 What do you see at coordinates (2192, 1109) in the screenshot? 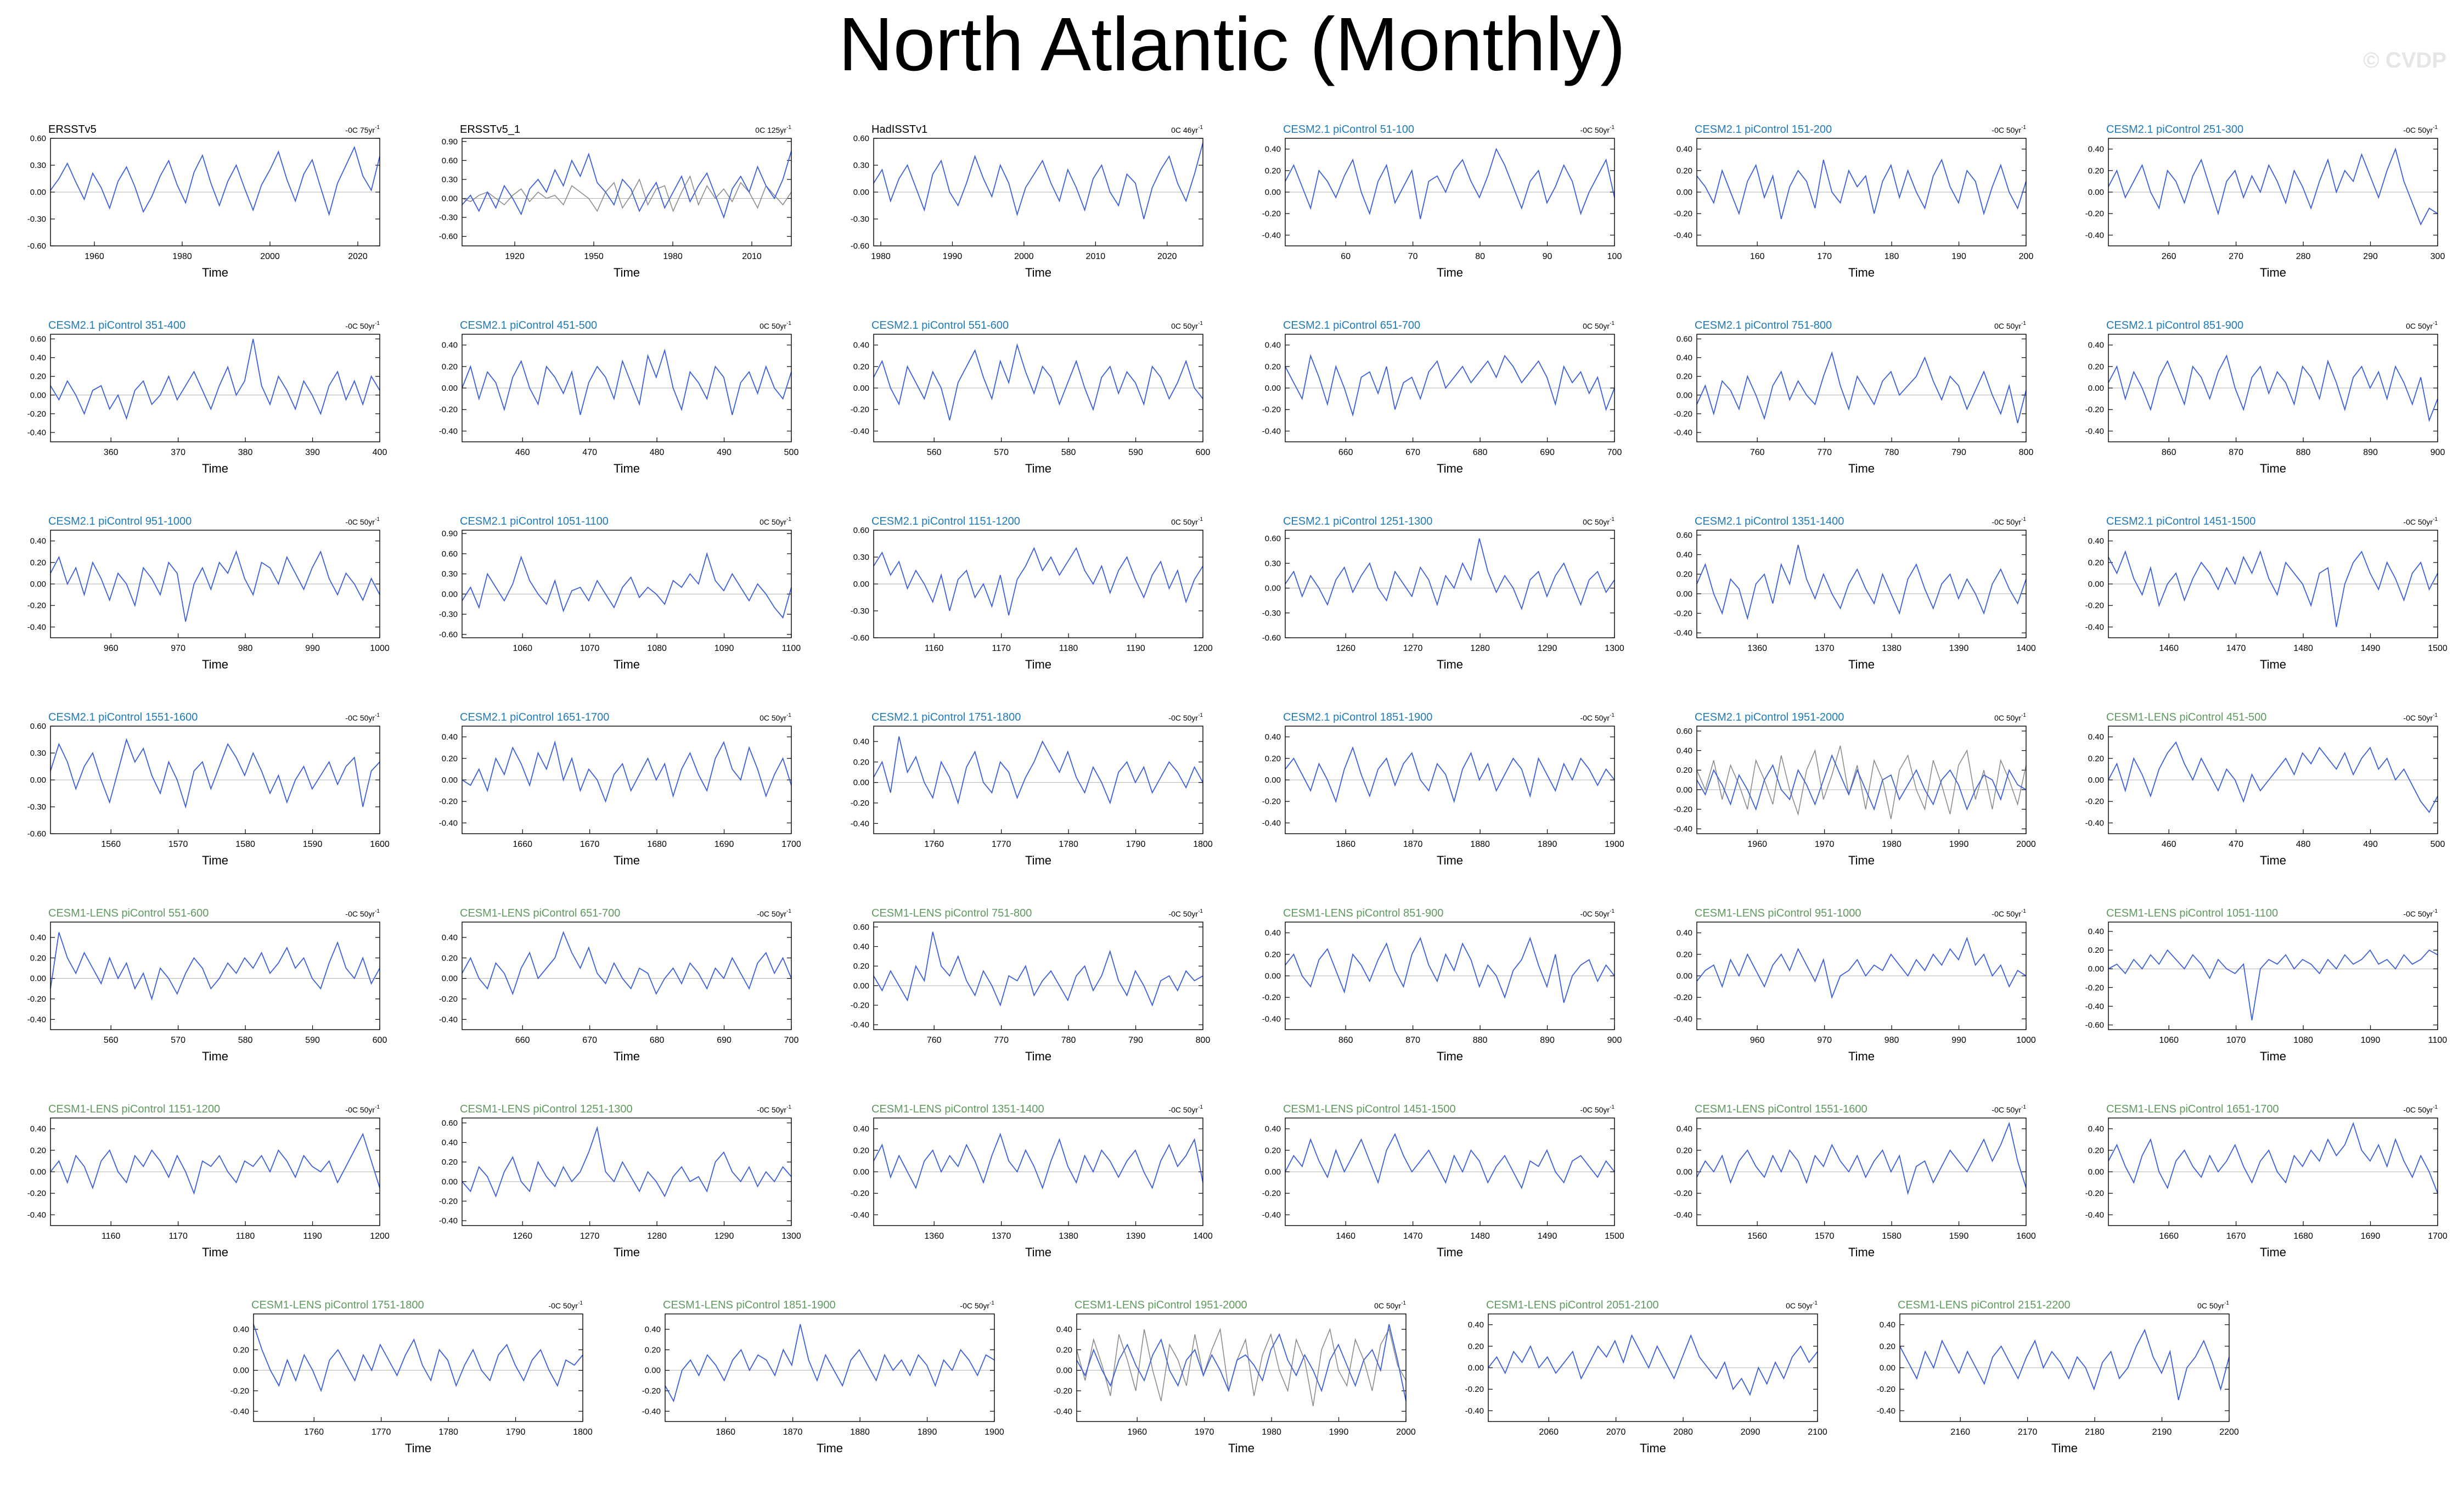
I see `panel-title: CESM1-LENS piControl 1651-1700` at bounding box center [2192, 1109].